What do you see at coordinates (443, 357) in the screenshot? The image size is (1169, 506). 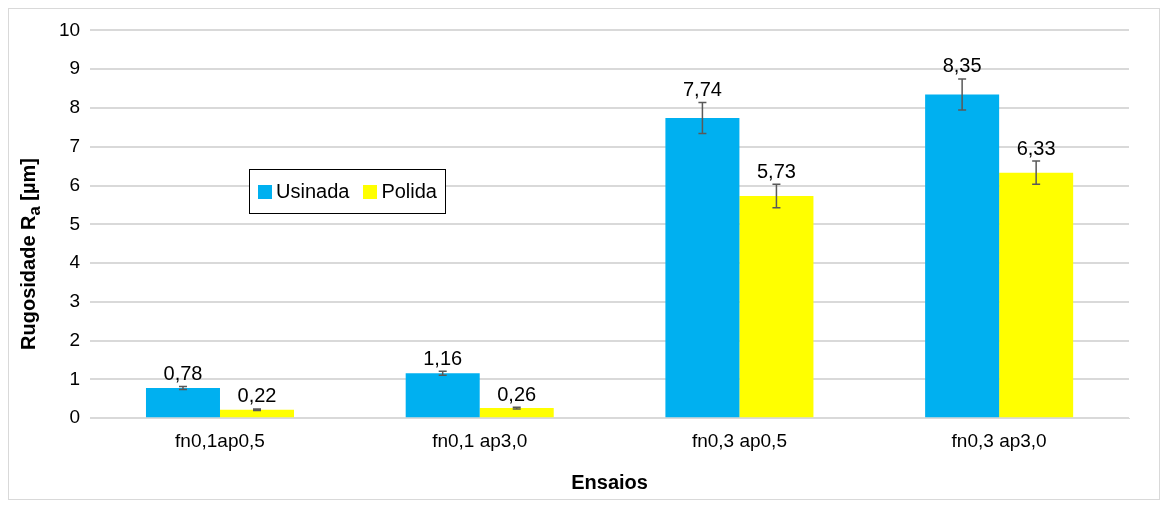 I see `data-label: 1,16` at bounding box center [443, 357].